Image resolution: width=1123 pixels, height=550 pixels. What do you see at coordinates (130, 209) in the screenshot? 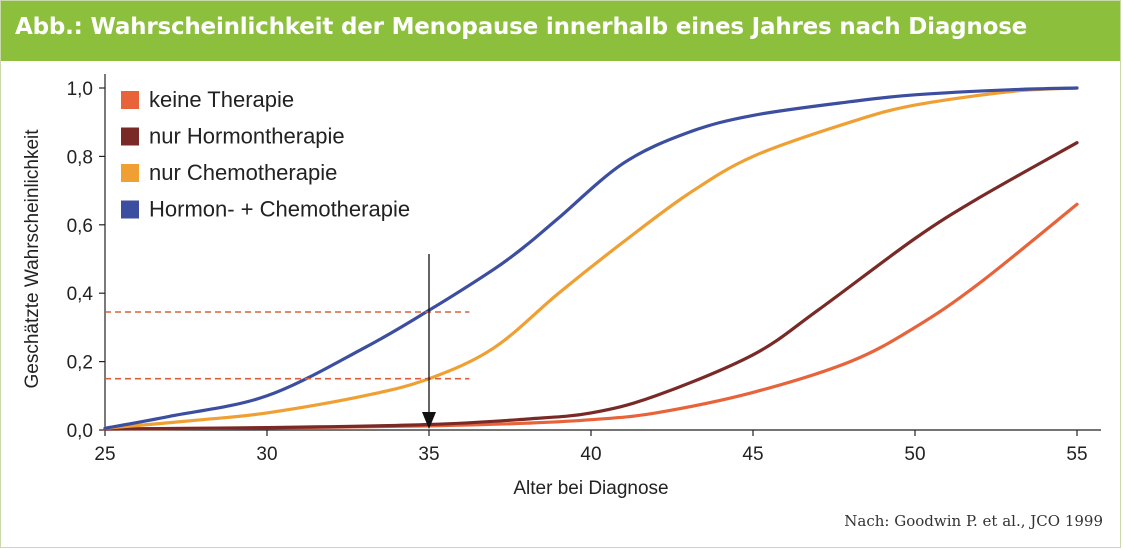
I see `legend-swatch-hormon-chemotherapie` at bounding box center [130, 209].